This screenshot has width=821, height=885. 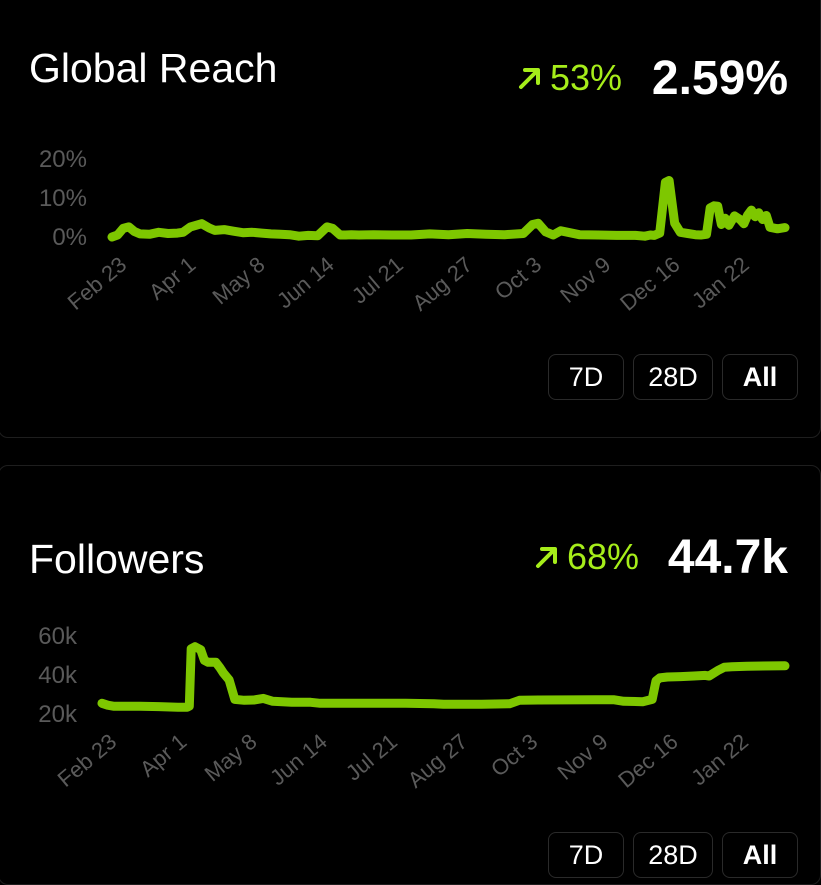 I want to click on reach-xtick-label: Jan 22, so click(x=720, y=283).